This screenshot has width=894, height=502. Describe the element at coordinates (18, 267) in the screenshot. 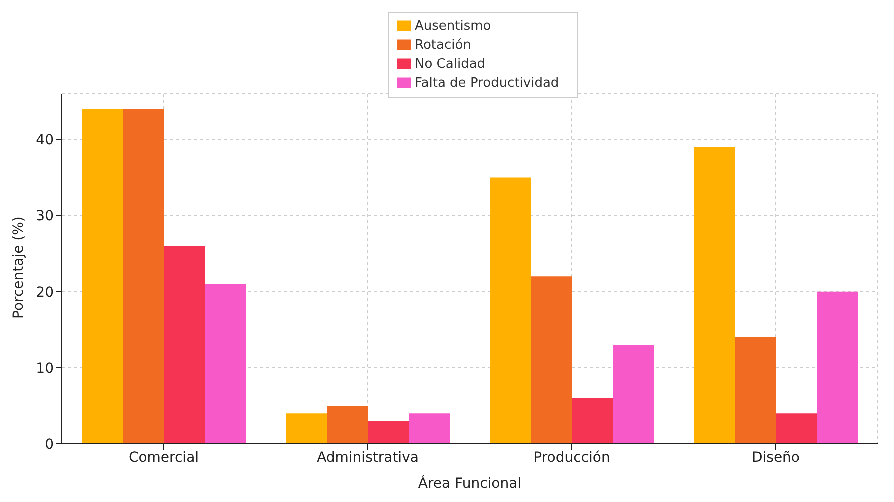

I see `y-axis-title: Porcentaje (%)` at that location.